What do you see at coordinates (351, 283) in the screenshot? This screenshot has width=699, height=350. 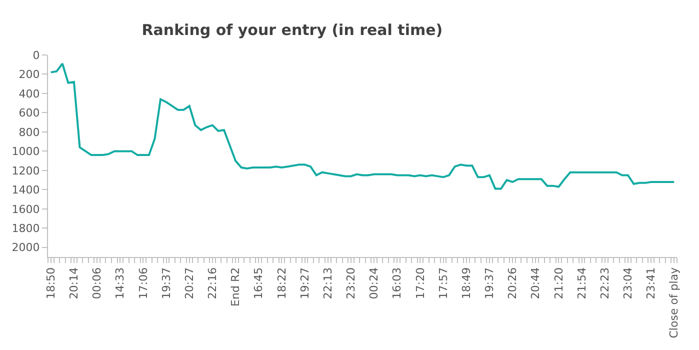 I see `x-tick-label: 23:20` at bounding box center [351, 283].